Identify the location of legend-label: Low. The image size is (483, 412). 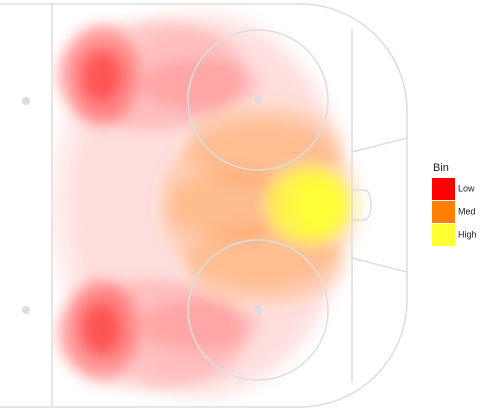
(466, 188).